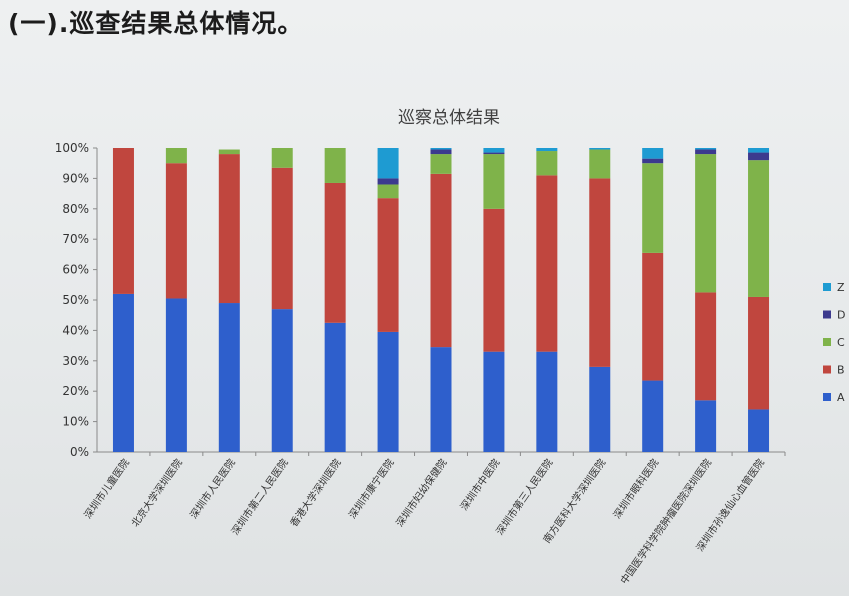  I want to click on y-tick-label: 60%, so click(75, 270).